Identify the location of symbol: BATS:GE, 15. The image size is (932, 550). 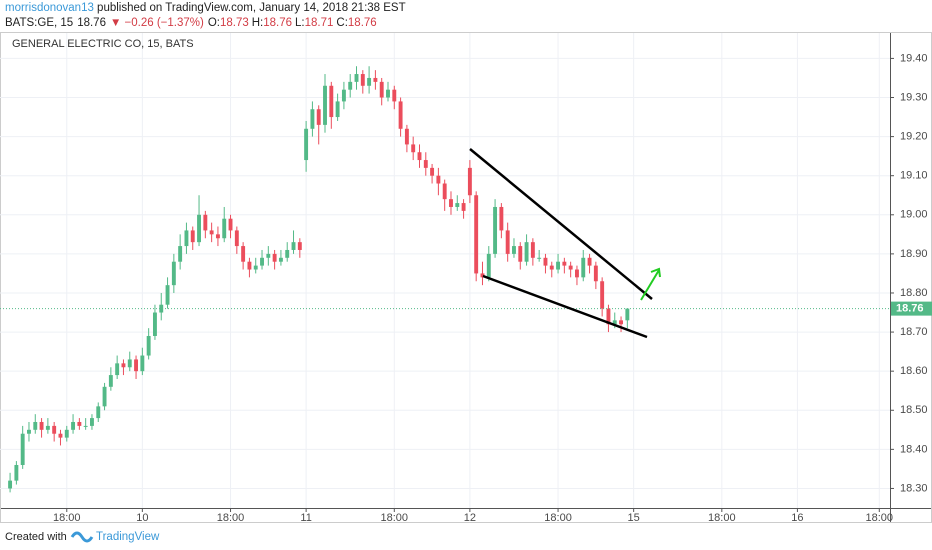
(39, 23).